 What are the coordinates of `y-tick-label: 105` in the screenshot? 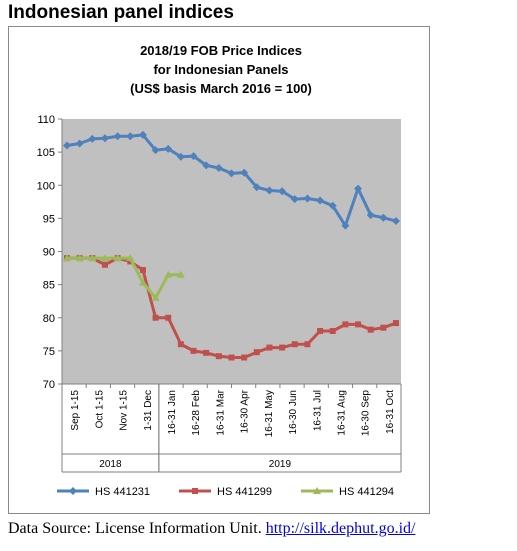 It's located at (46, 153).